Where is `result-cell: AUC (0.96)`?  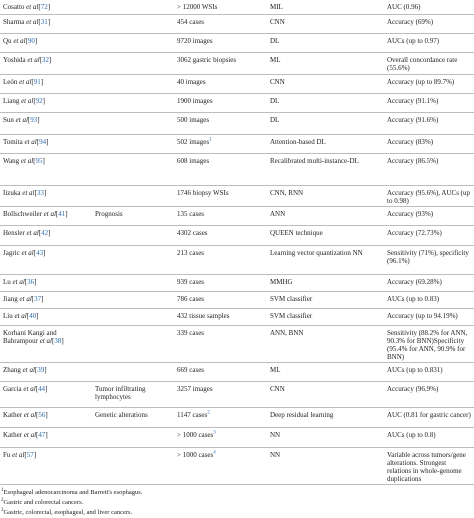
result-cell: AUC (0.96) is located at coordinates (429, 7).